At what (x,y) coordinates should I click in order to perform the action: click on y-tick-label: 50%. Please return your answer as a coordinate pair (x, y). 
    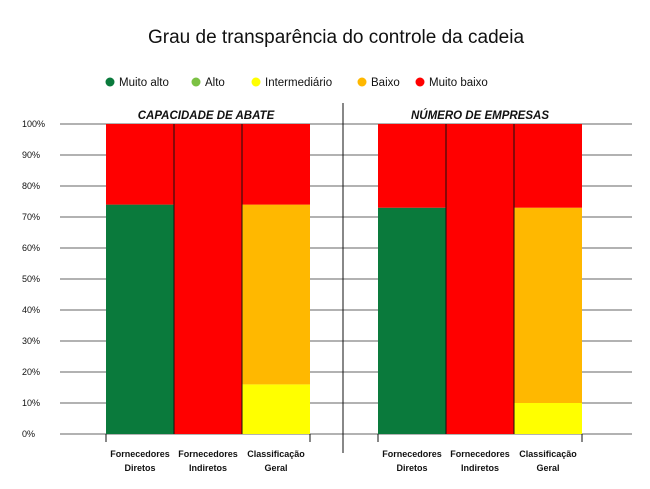
    Looking at the image, I should click on (31, 279).